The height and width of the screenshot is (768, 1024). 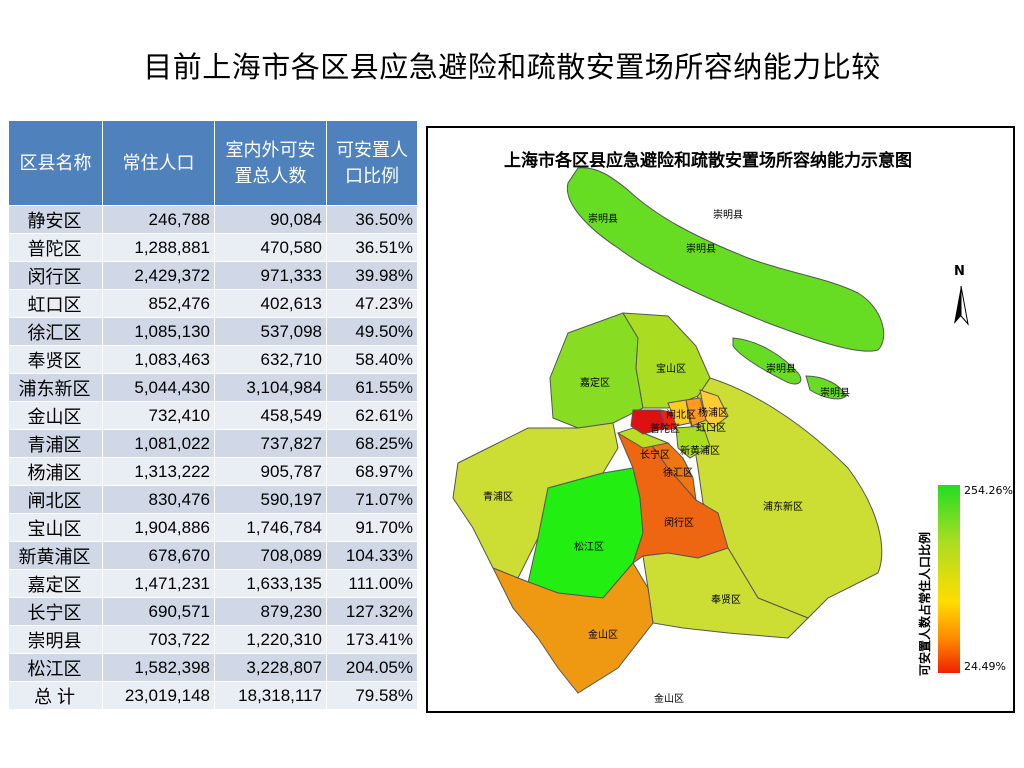 I want to click on ratio-cell: 39.98%, so click(x=372, y=275).